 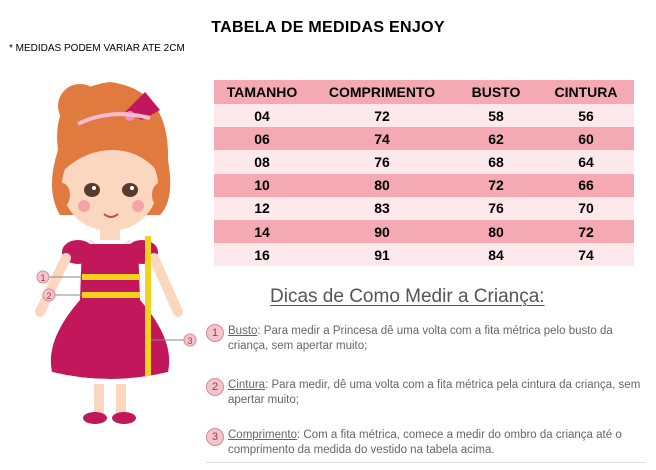 I want to click on number-1-icon: 1, so click(x=215, y=333).